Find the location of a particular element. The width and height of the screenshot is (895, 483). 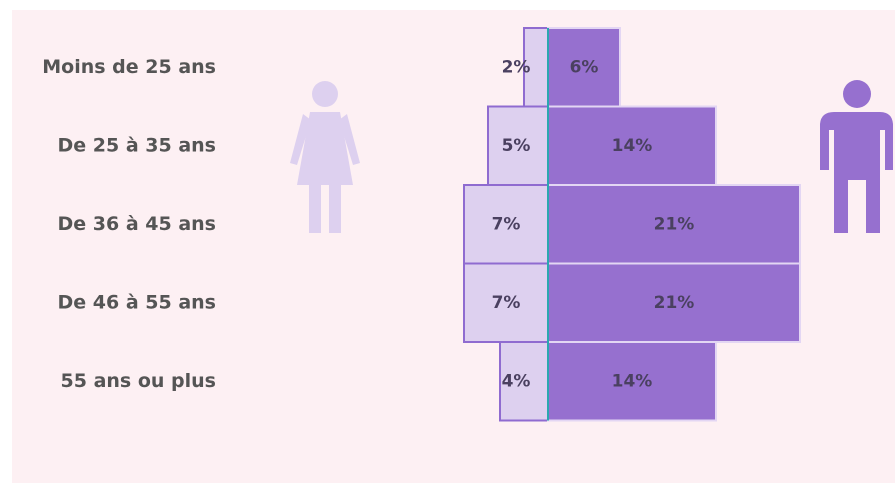

category-label: Moins de 25 ans is located at coordinates (129, 67).